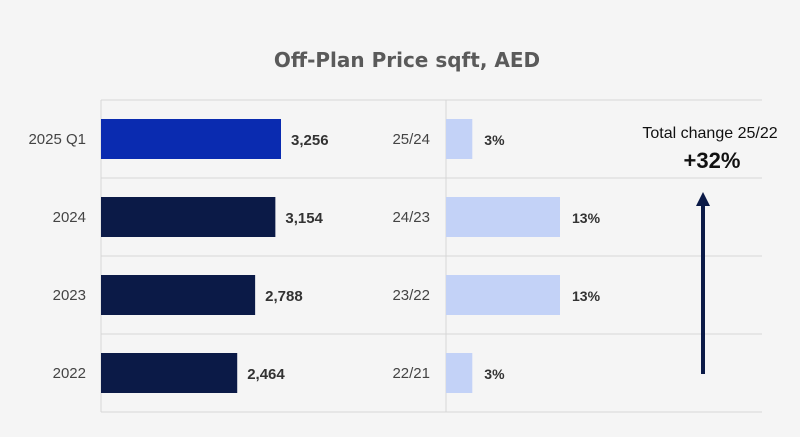 The width and height of the screenshot is (800, 437). I want to click on category-label: 2025 Q1, so click(57, 139).